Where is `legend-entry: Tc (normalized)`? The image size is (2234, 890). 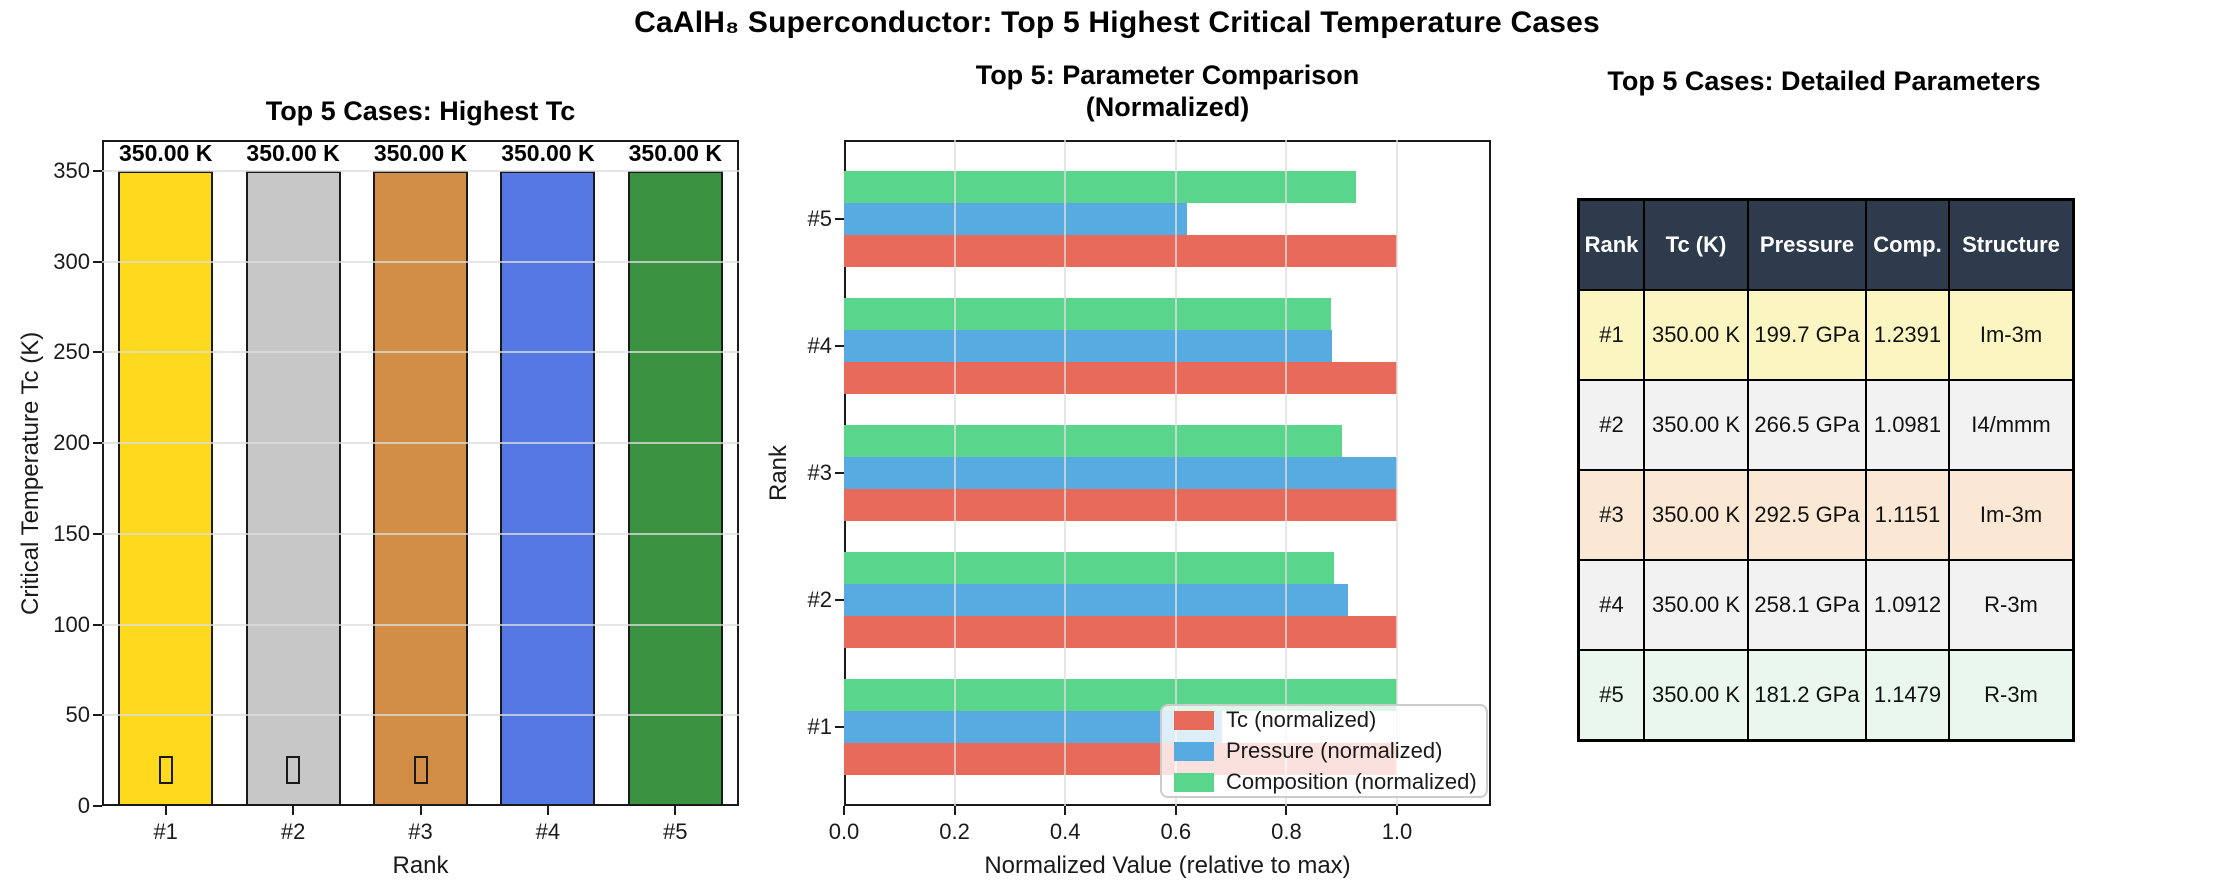 legend-entry: Tc (normalized) is located at coordinates (1324, 720).